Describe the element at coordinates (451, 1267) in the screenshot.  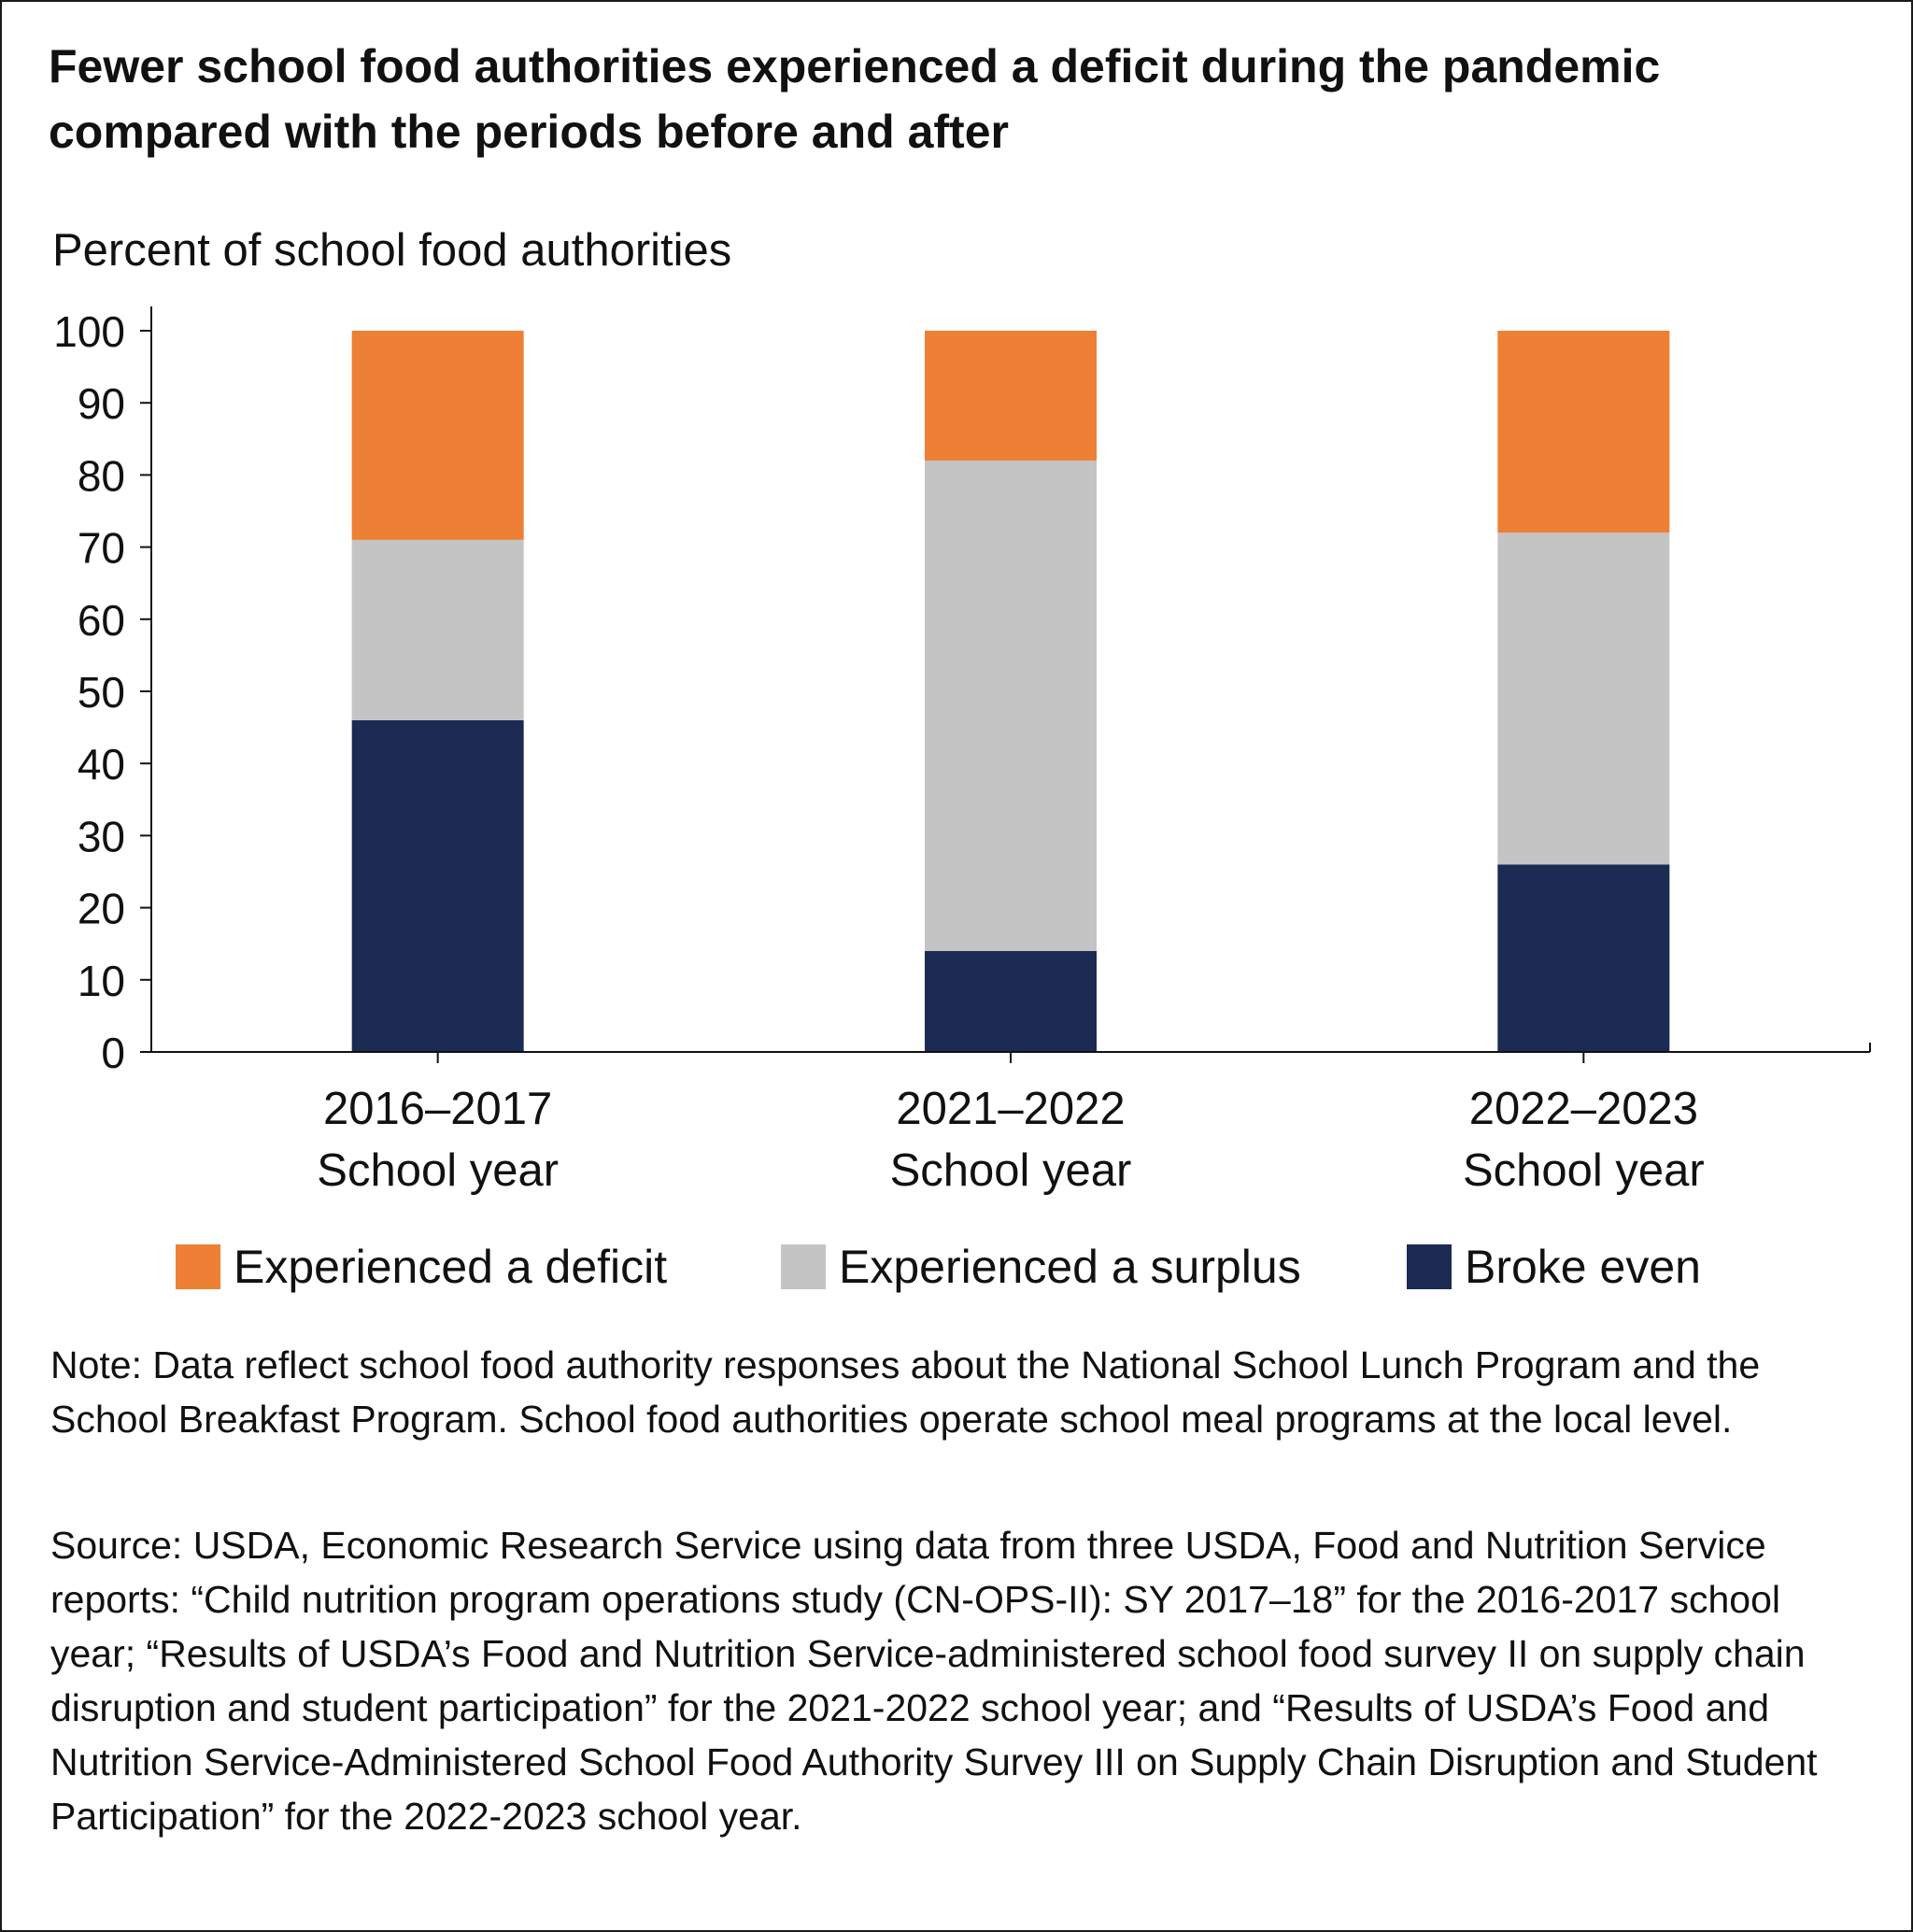
I see `legend-label-deficit: Experienced a deficit` at that location.